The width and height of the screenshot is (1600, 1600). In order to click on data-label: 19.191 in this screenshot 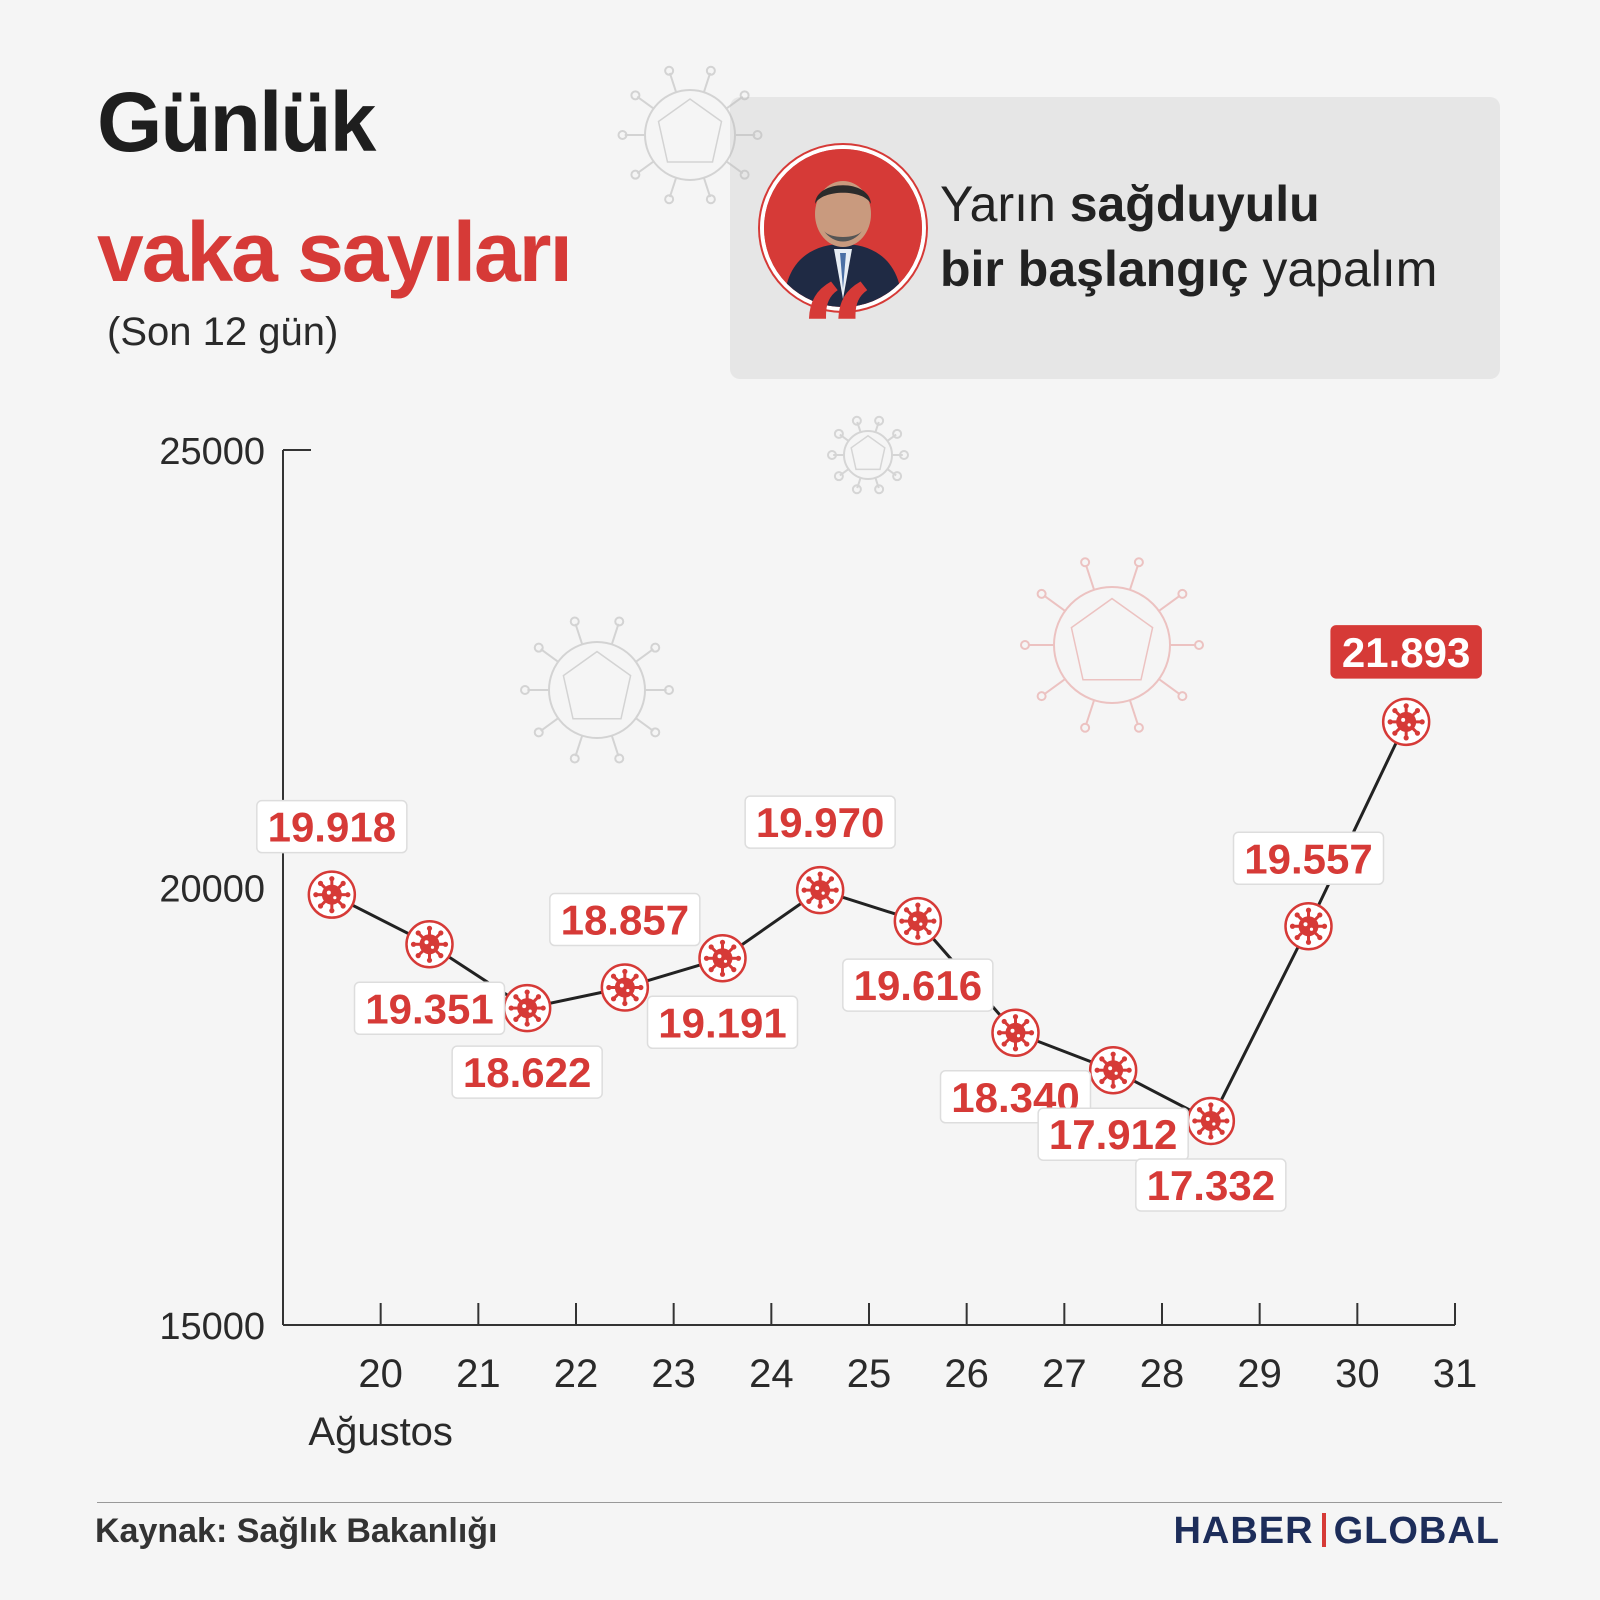, I will do `click(722, 1022)`.